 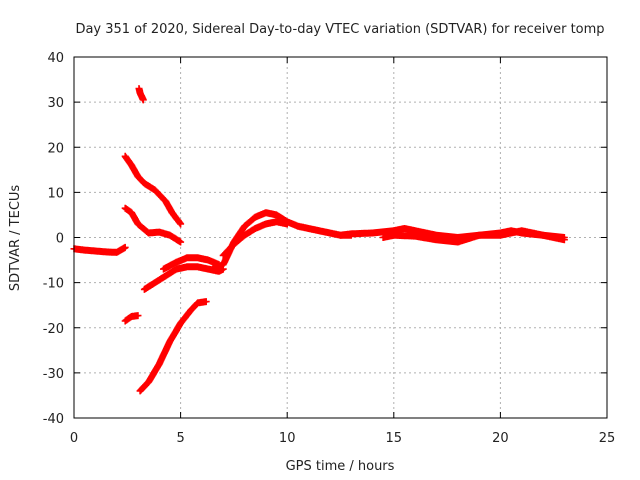 I want to click on y-tick-label: 10, so click(x=55, y=193).